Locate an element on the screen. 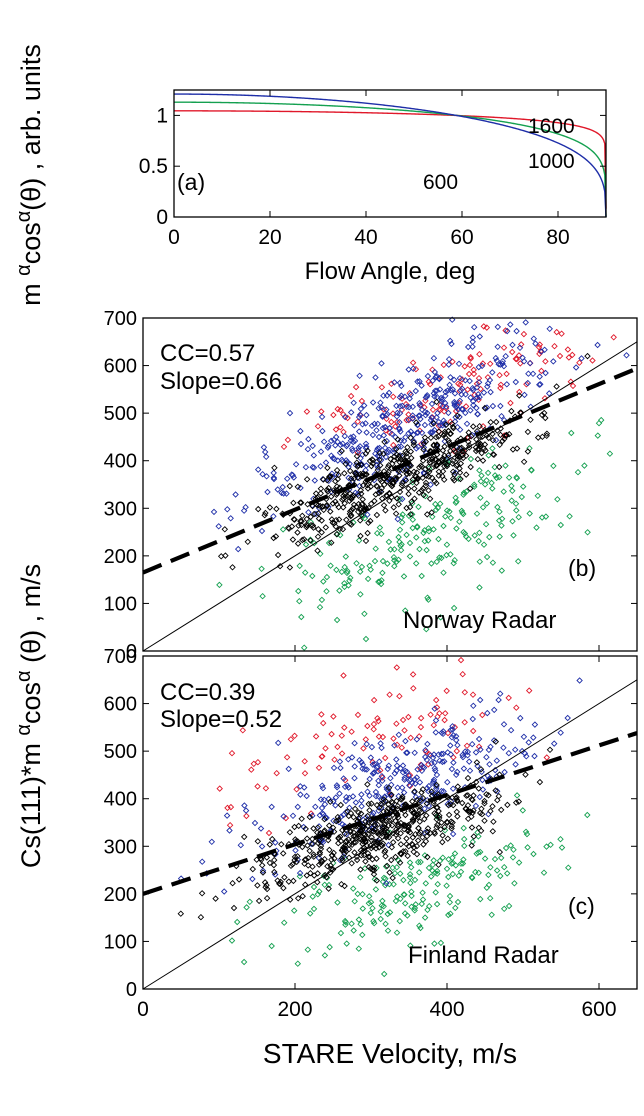 The image size is (644, 1116). ylabel-top: m αcosα(θ) , arb. units is located at coordinates (29, 175).